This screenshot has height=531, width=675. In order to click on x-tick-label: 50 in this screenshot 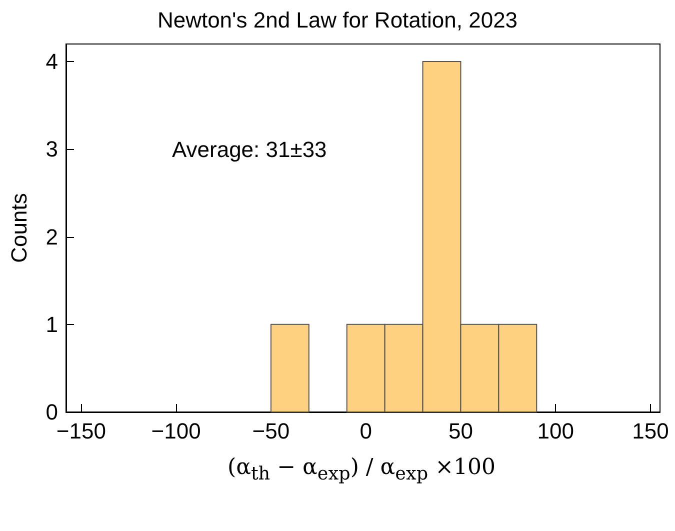, I will do `click(460, 431)`.